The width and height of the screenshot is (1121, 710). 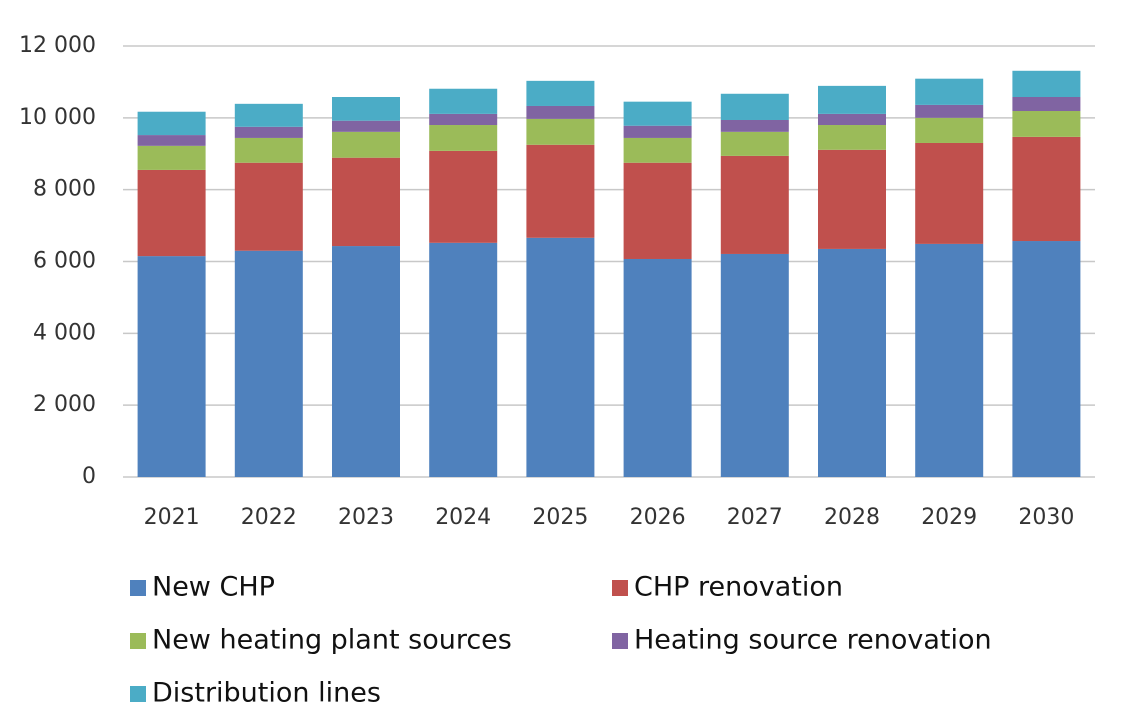 I want to click on x-tick-label: 2026, so click(x=658, y=517).